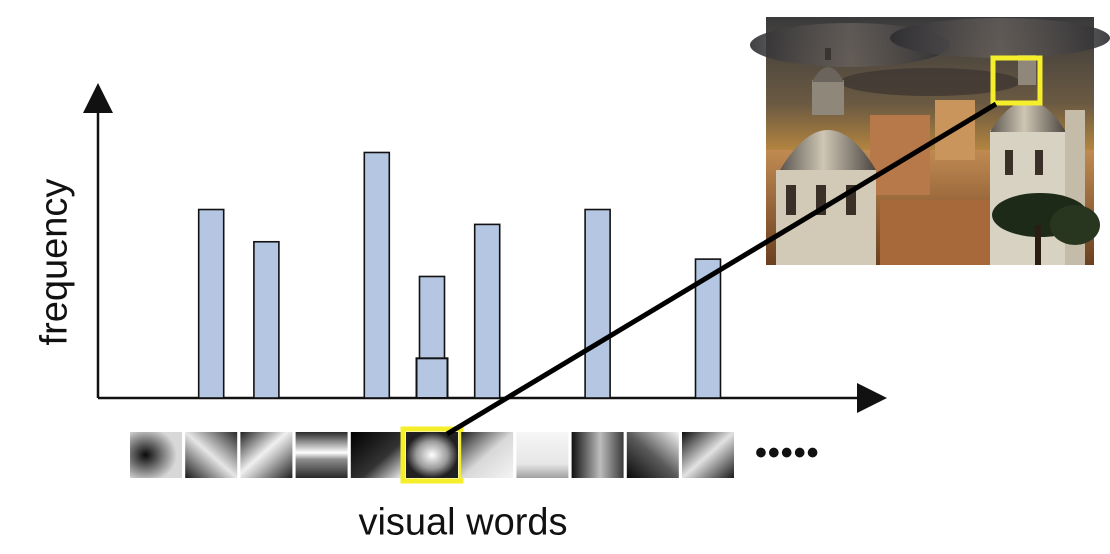  I want to click on photo-patch-highlight, so click(1016, 80).